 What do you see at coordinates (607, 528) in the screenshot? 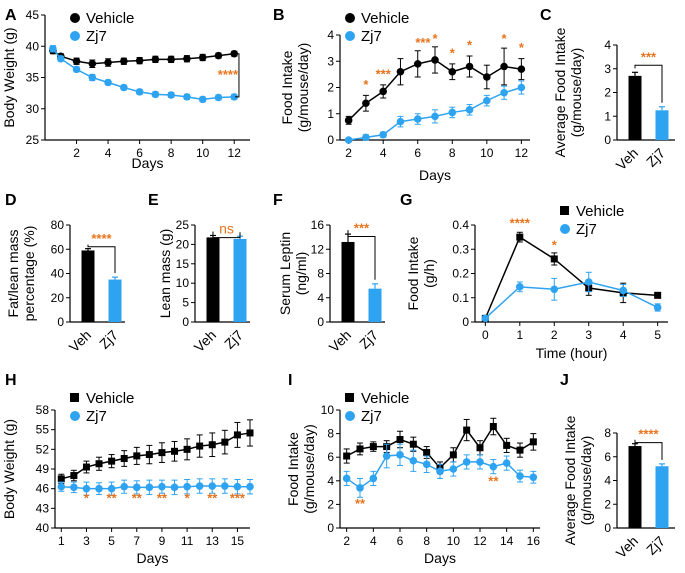
I see `chart-j-y-tick-label: 0` at bounding box center [607, 528].